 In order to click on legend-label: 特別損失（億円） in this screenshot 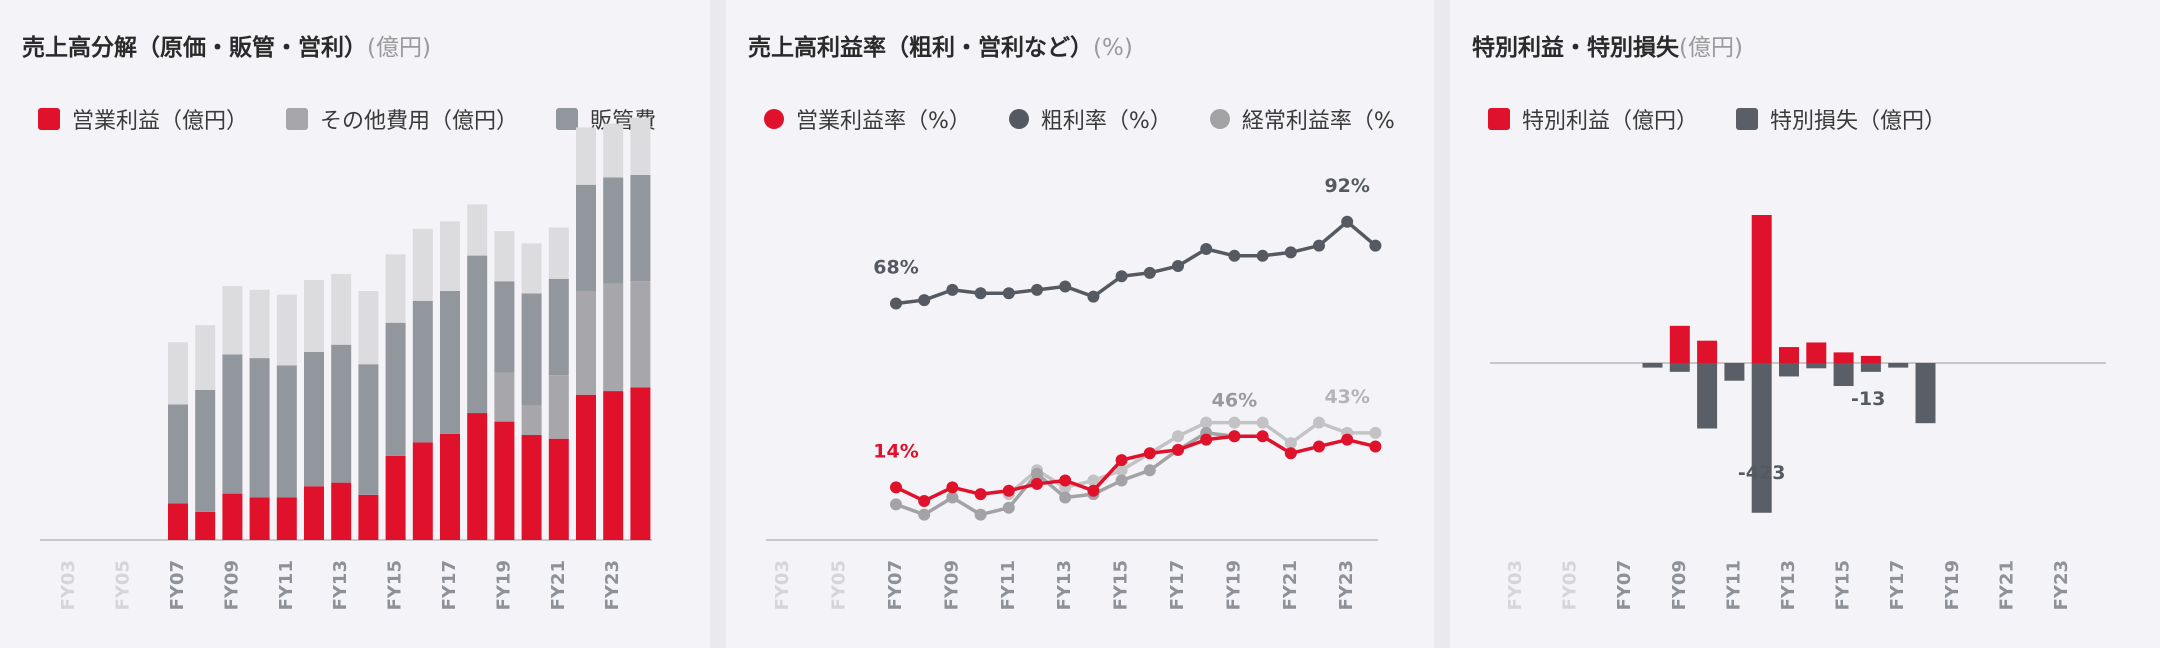, I will do `click(1858, 121)`.